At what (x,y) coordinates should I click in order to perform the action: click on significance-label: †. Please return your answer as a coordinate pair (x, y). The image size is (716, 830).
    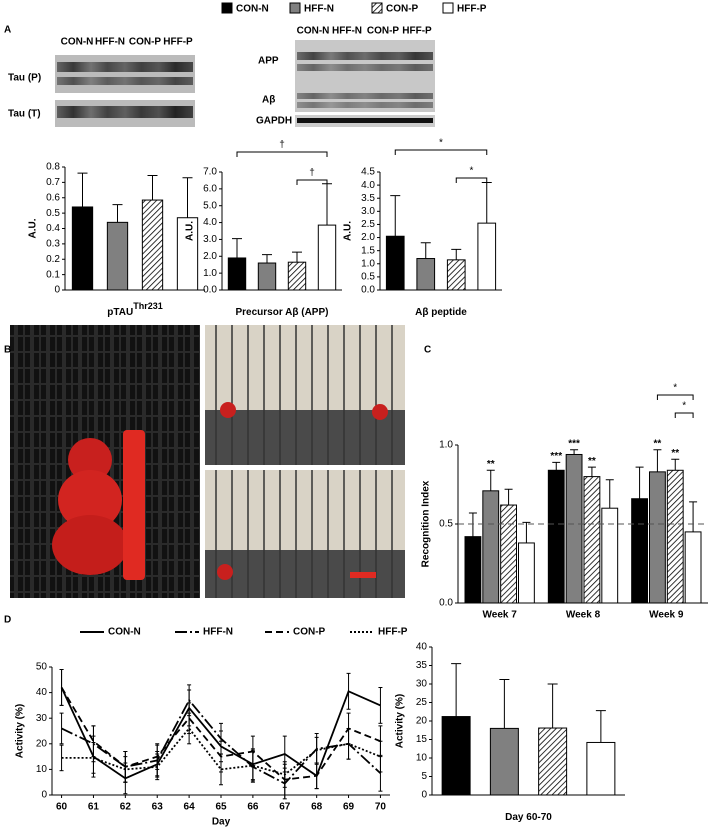
    Looking at the image, I should click on (282, 145).